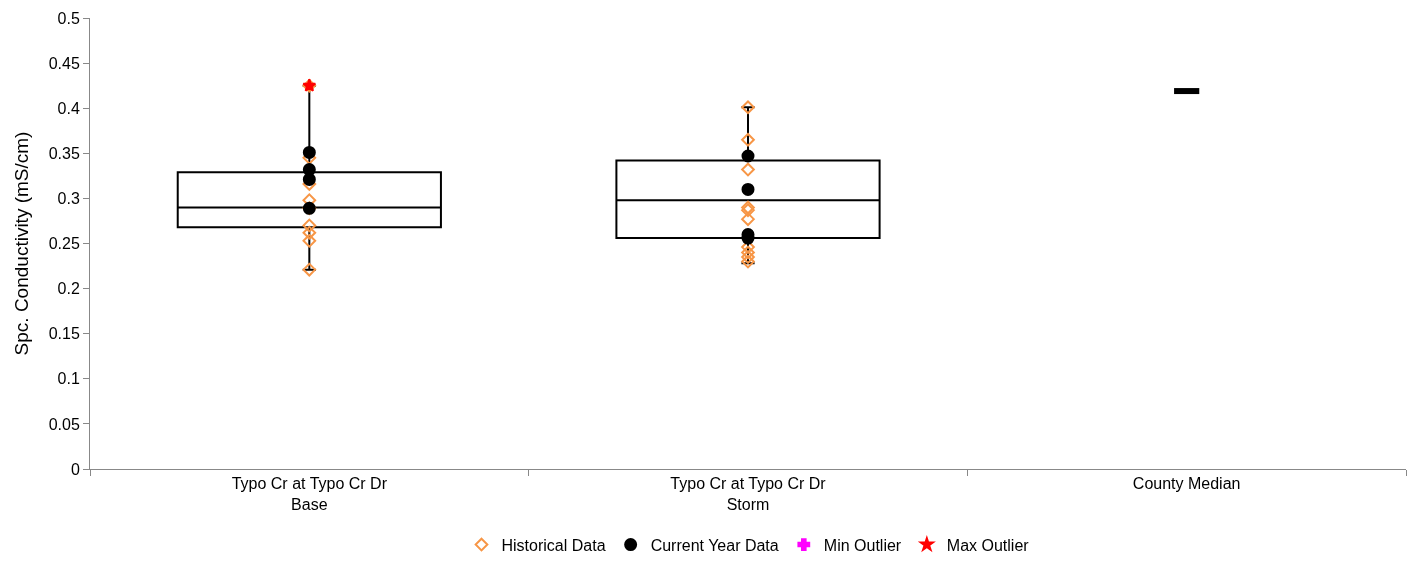  Describe the element at coordinates (68, 198) in the screenshot. I see `y-tick-label: 0.3` at that location.